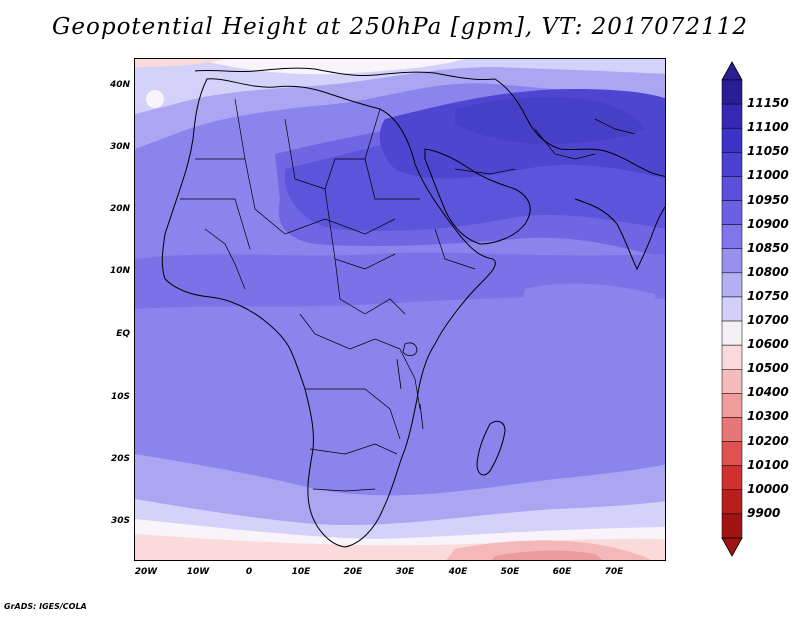 The height and width of the screenshot is (618, 800). I want to click on lon-label-20e: 20E, so click(353, 572).